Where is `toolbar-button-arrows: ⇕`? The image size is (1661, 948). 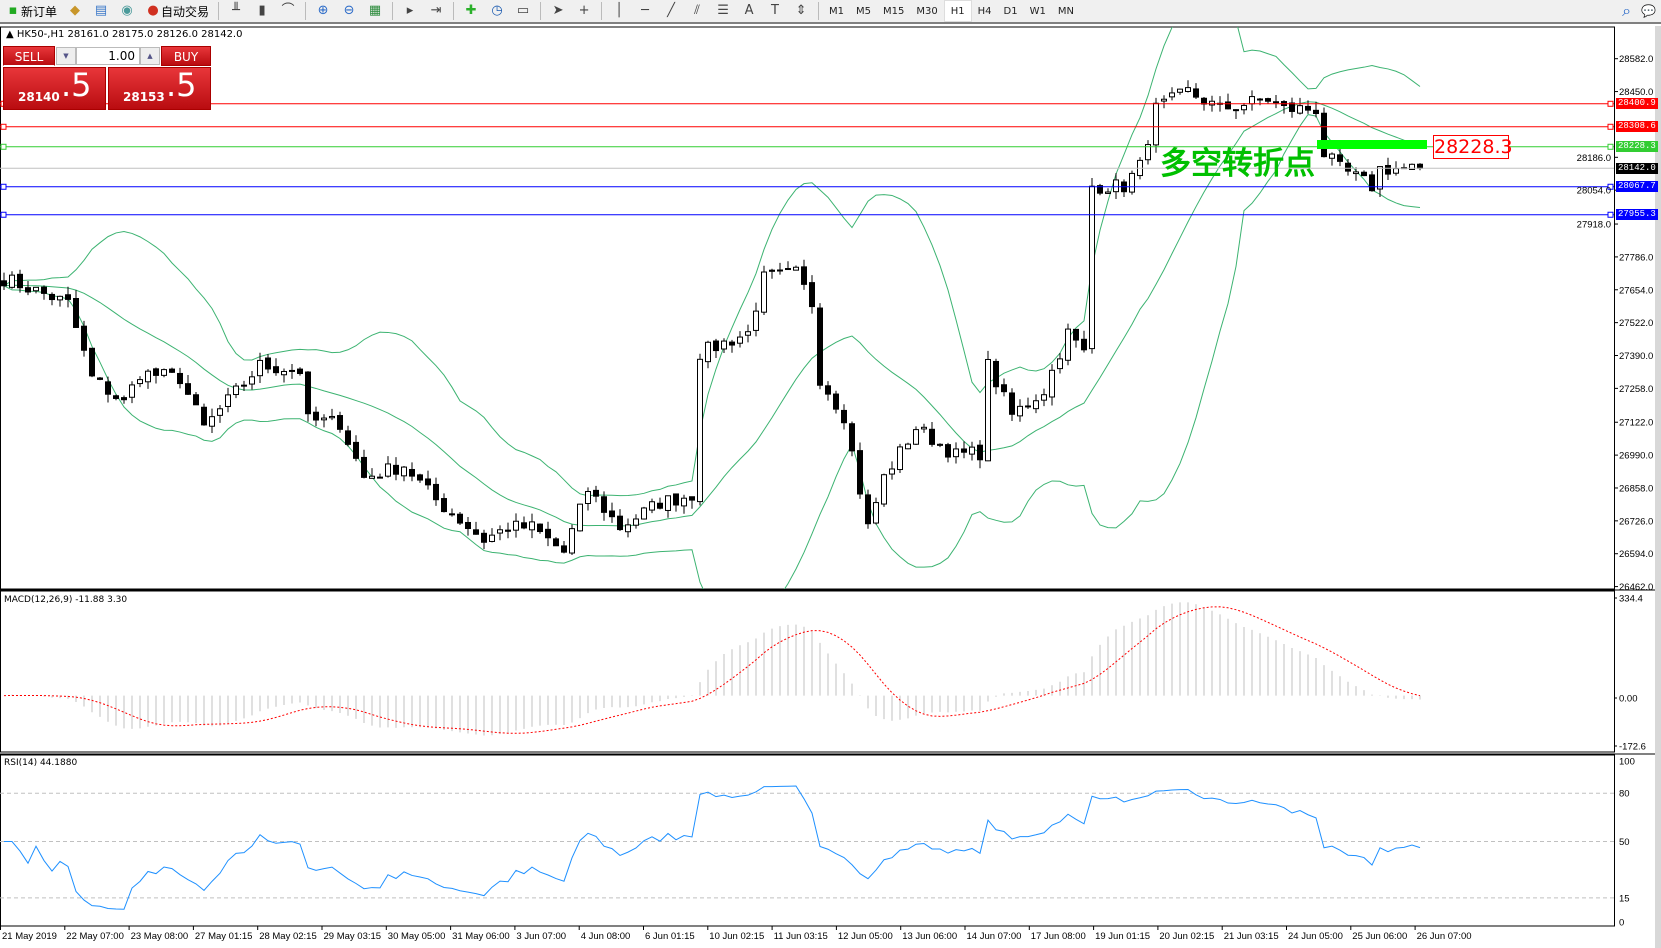 toolbar-button-arrows: ⇕ is located at coordinates (801, 11).